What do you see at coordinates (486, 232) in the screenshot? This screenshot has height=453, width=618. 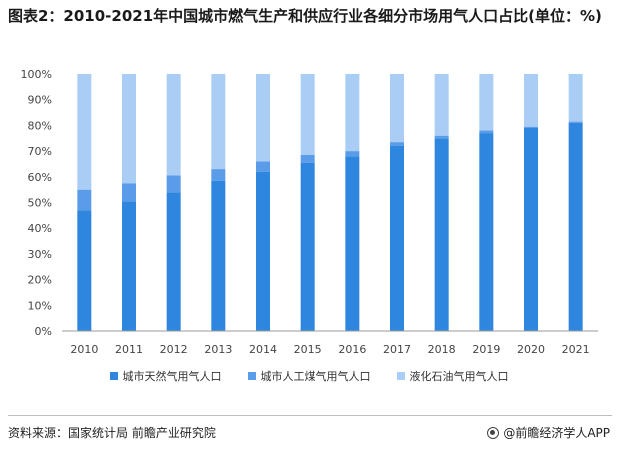 I see `bar-segment-2019-s0` at bounding box center [486, 232].